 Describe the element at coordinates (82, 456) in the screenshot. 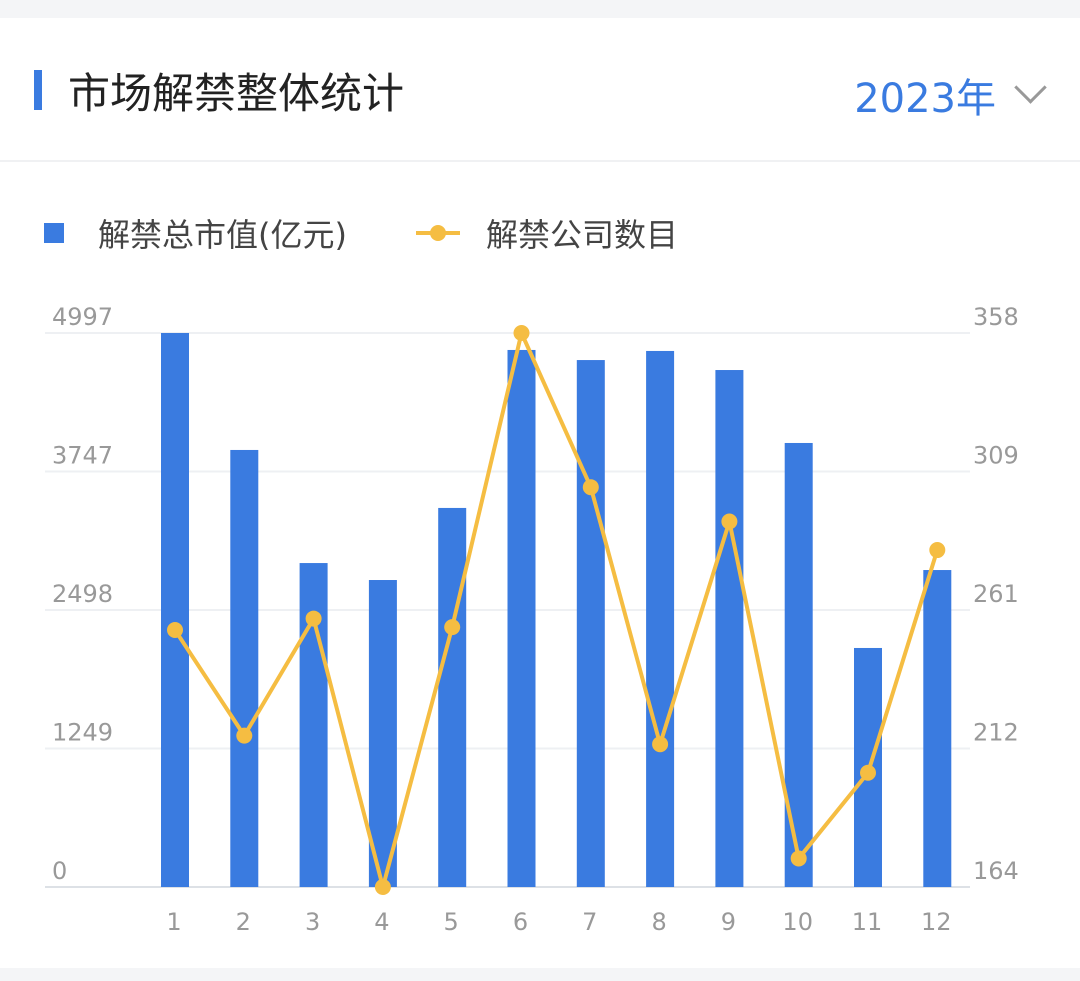

I see `left-tick-label: 3747` at that location.